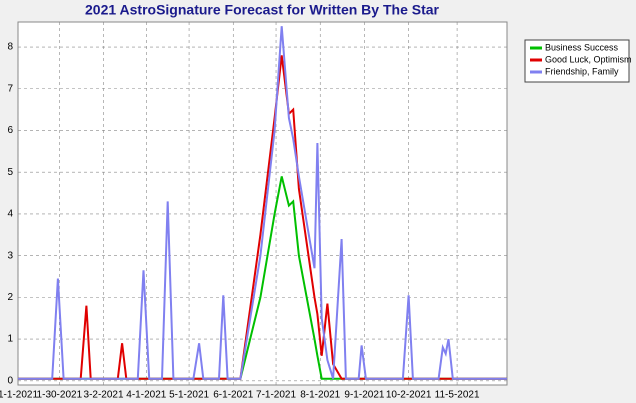  I want to click on x-tick-label: 6-1-2021, so click(233, 395).